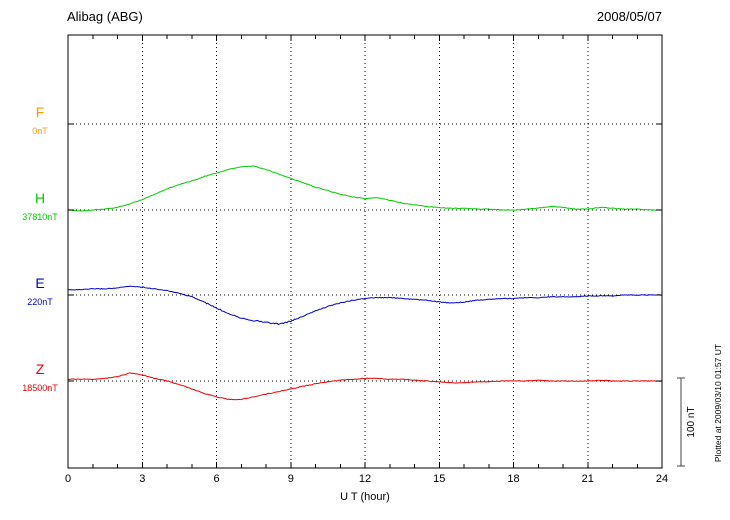 Image resolution: width=730 pixels, height=520 pixels. I want to click on x-tick-label: 3, so click(142, 479).